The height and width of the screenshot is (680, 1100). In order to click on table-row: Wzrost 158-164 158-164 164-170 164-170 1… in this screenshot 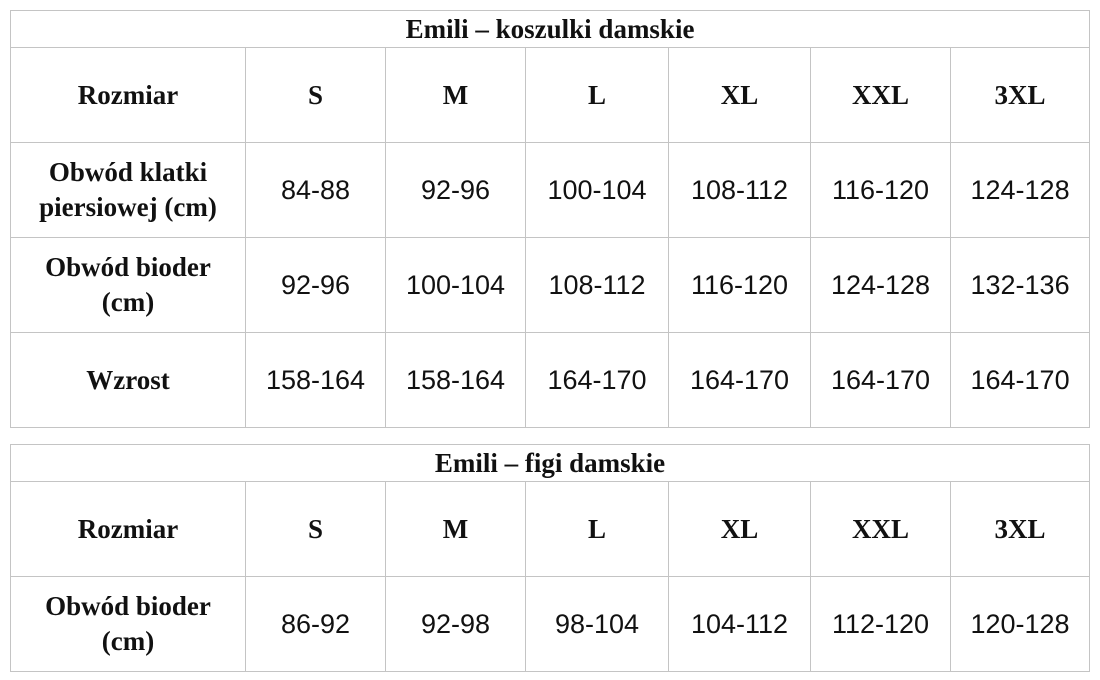, I will do `click(550, 380)`.